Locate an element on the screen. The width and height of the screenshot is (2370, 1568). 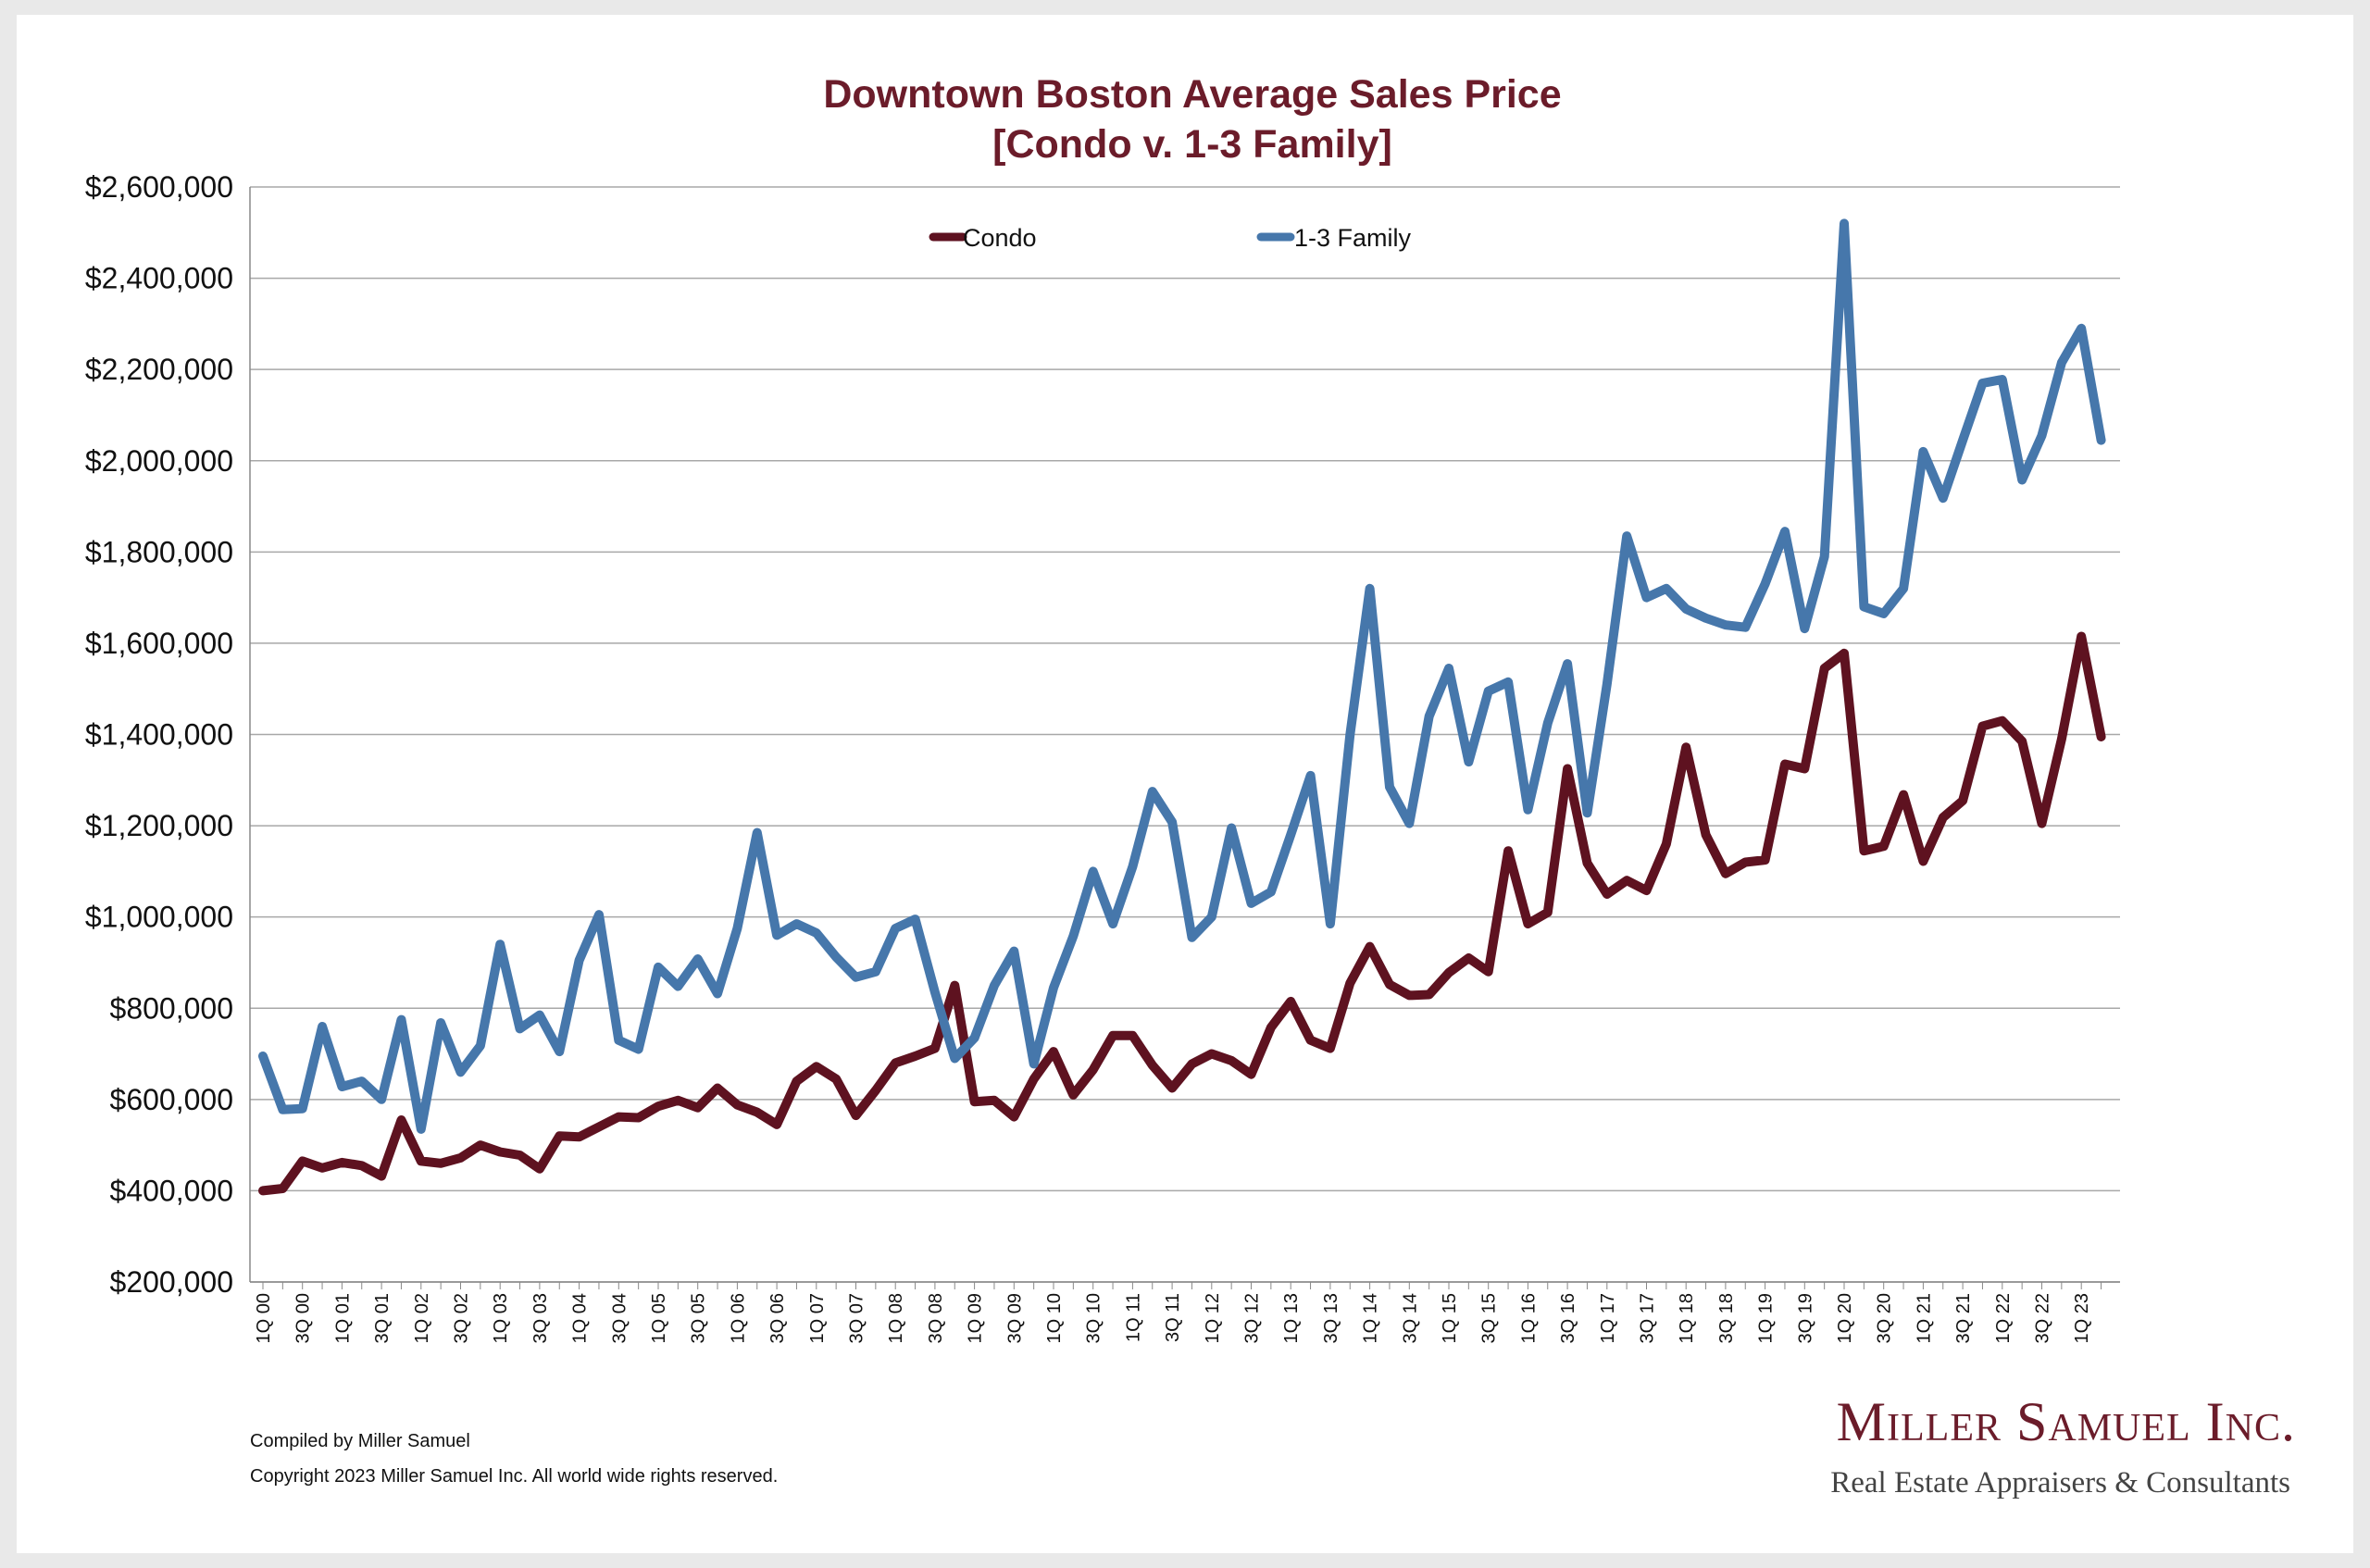
x-tick-label: 3Q 20 is located at coordinates (1885, 1318).